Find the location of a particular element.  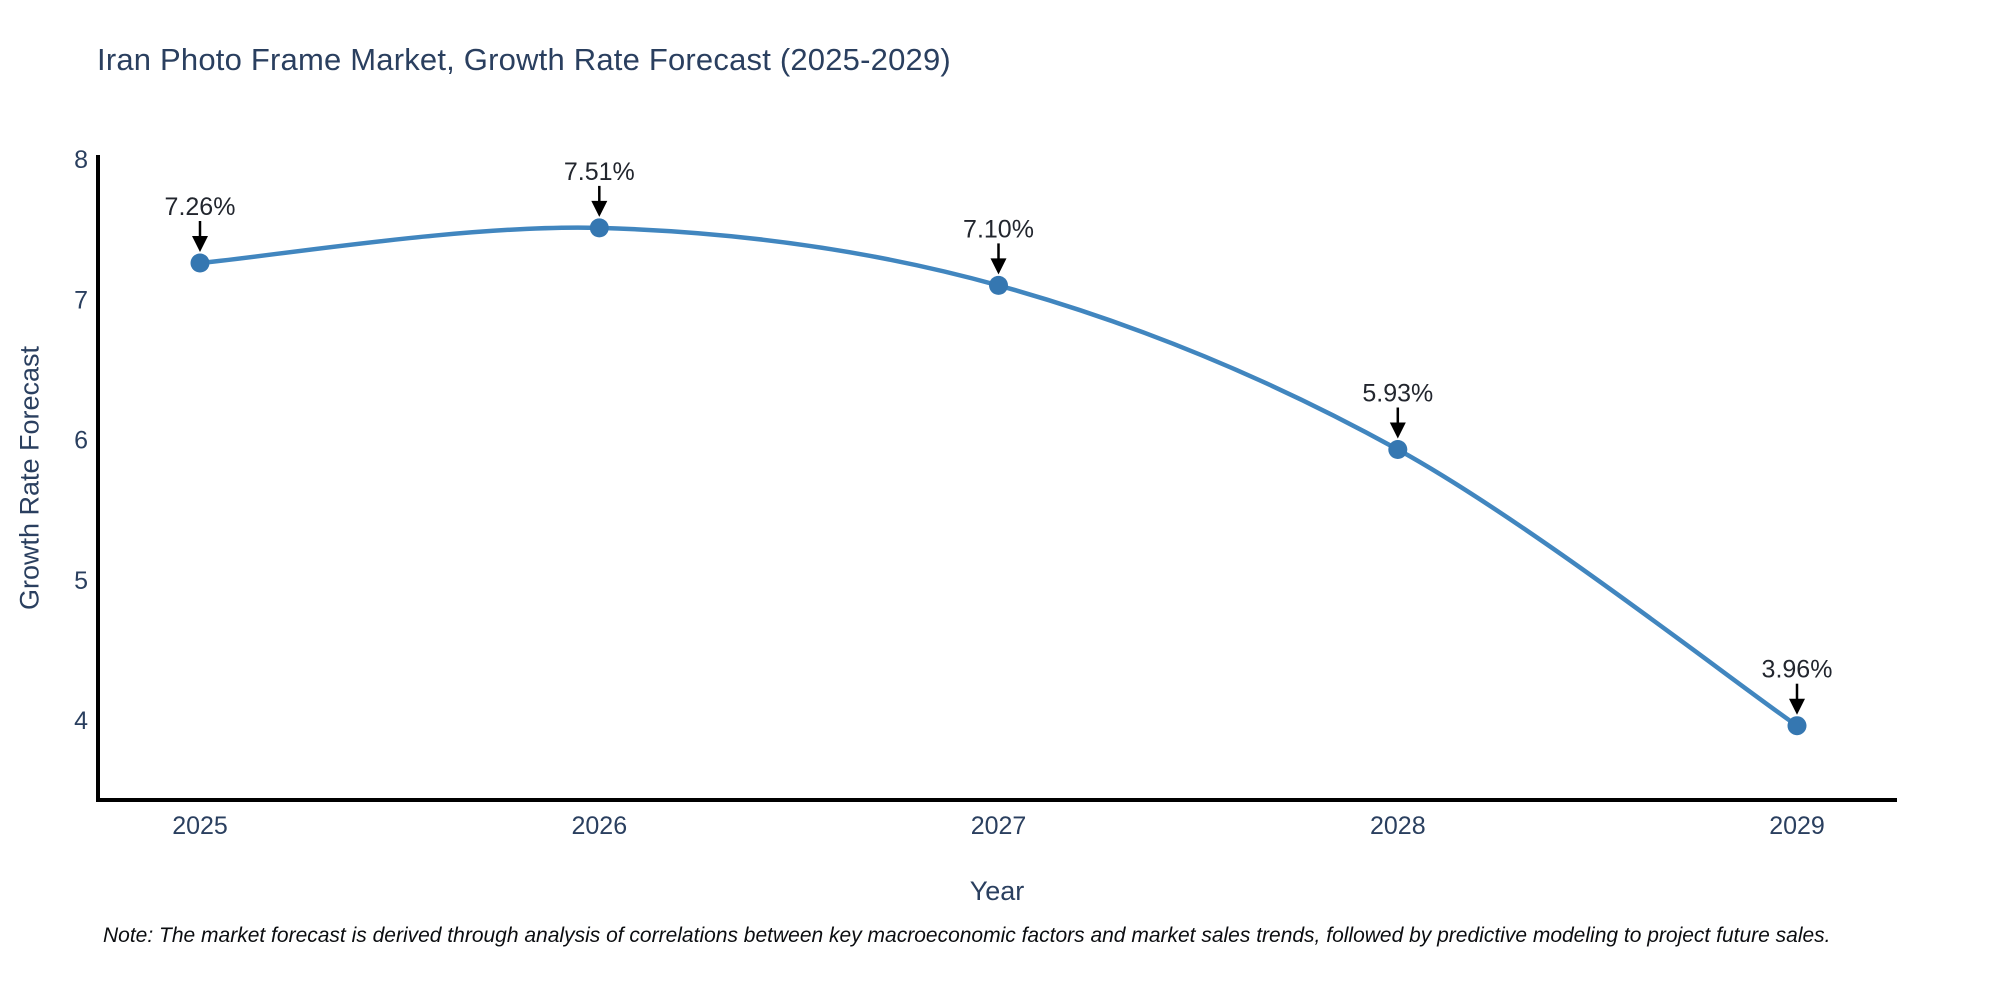

point-label: 3.96% is located at coordinates (1797, 670).